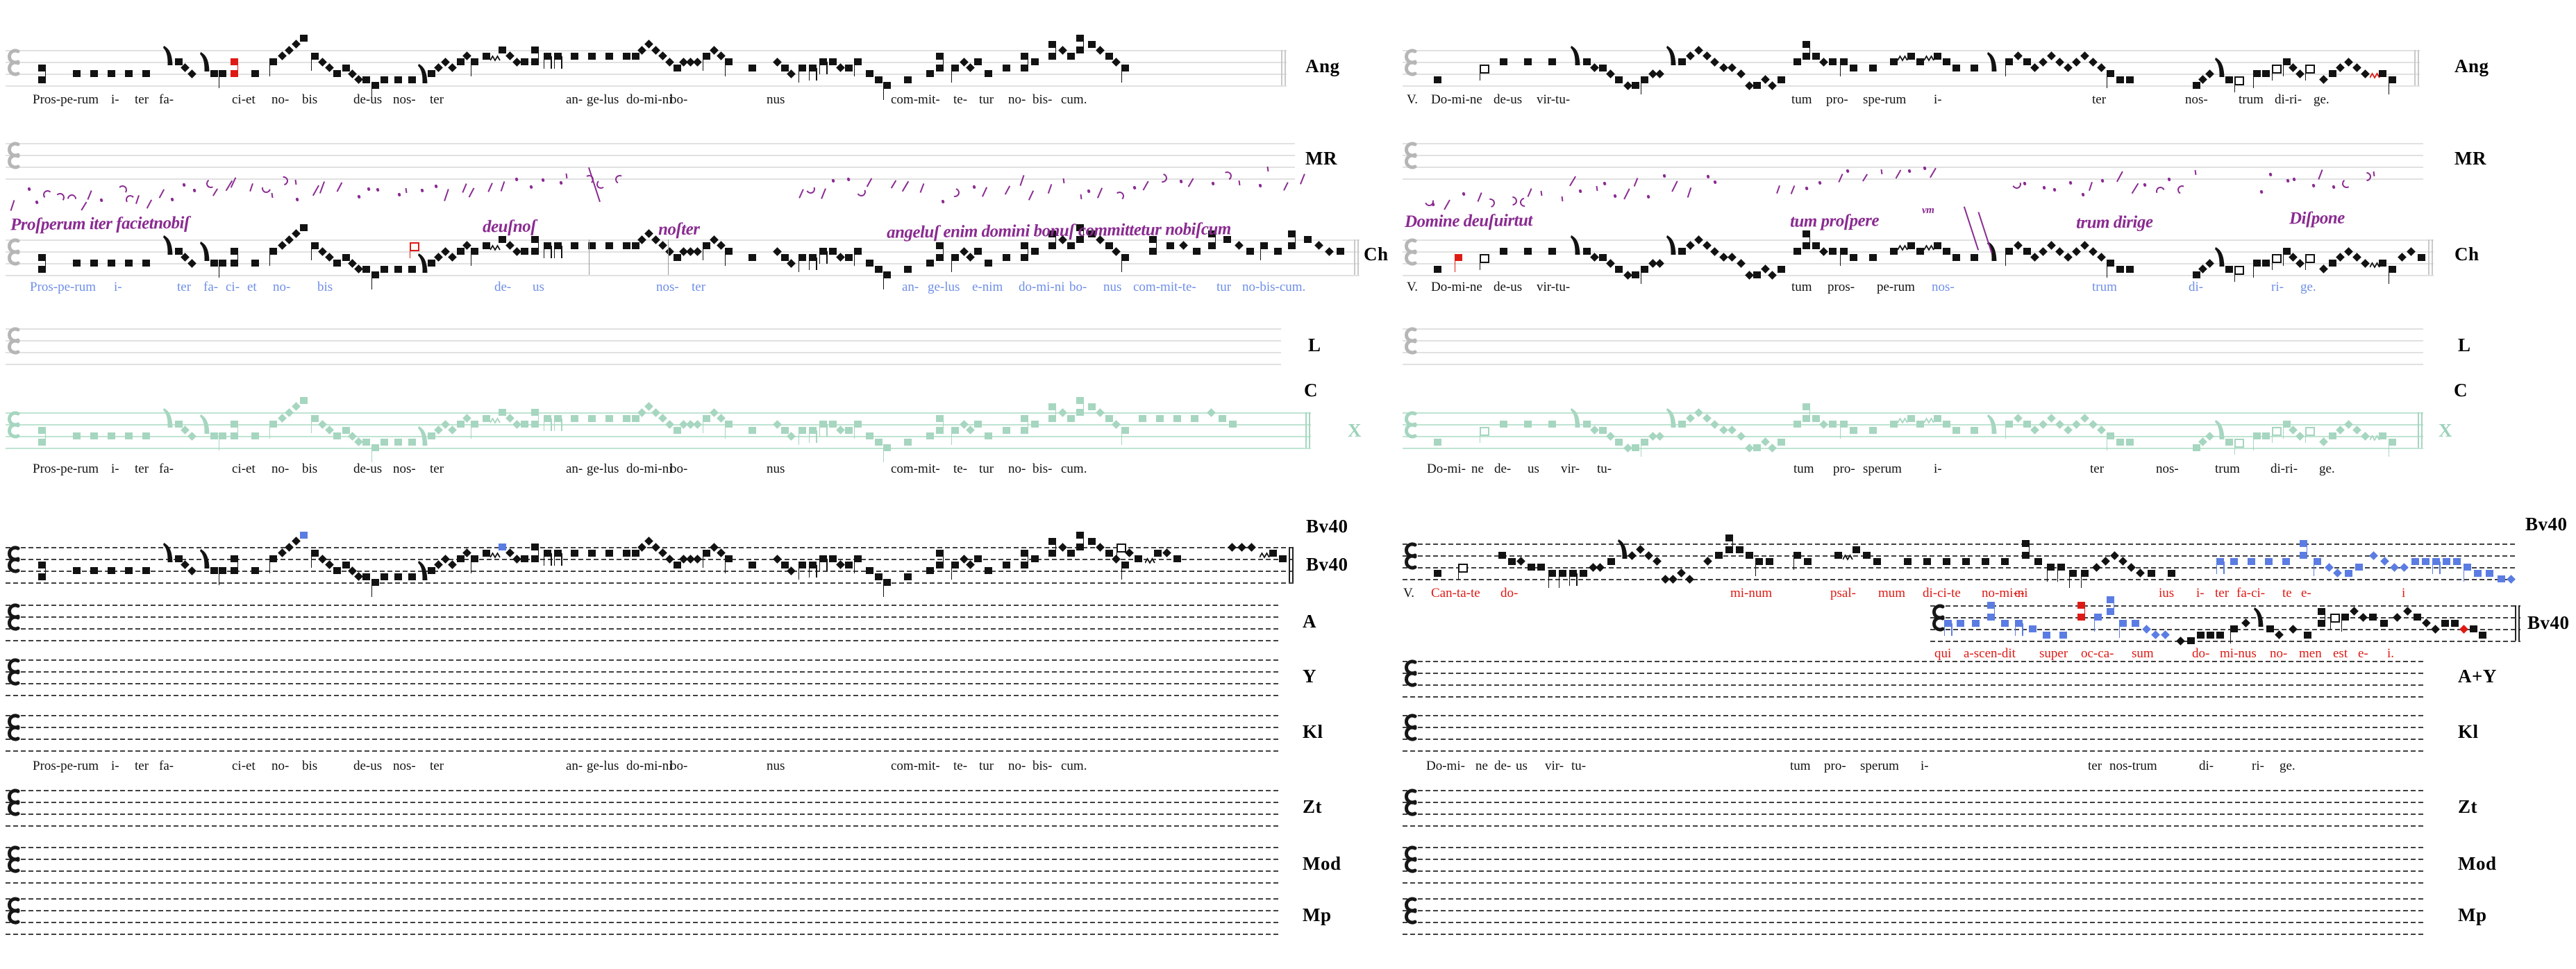 The image size is (2576, 969). Describe the element at coordinates (1554, 99) in the screenshot. I see `lyric-syllable: vir-tu-` at that location.